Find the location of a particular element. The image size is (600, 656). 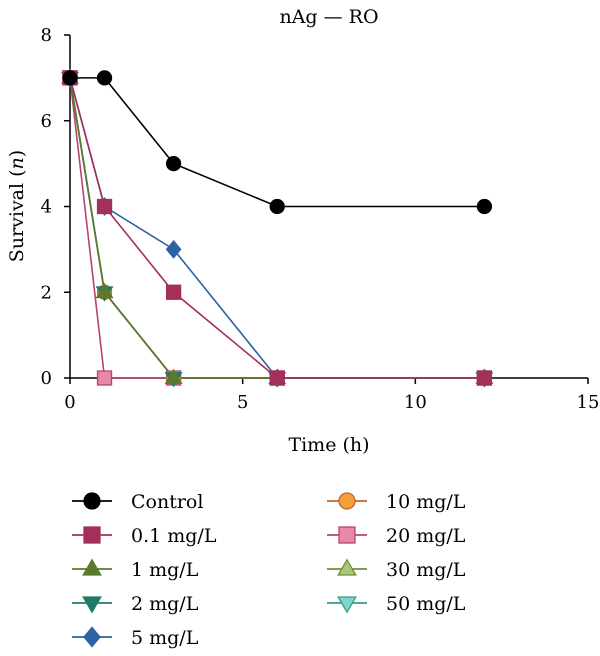

chart-title: nAg — RO is located at coordinates (328, 17).